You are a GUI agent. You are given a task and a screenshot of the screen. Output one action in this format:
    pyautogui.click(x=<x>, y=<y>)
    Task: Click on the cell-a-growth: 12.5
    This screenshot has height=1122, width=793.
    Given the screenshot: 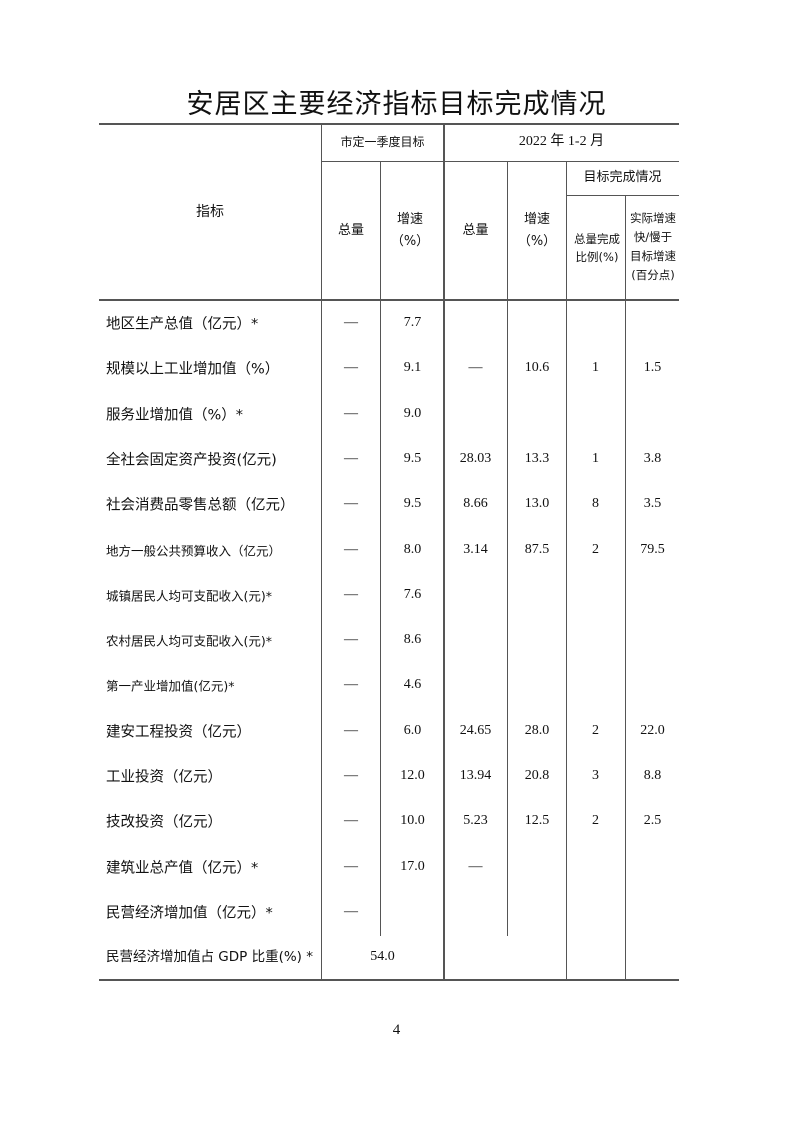 What is the action you would take?
    pyautogui.click(x=537, y=821)
    